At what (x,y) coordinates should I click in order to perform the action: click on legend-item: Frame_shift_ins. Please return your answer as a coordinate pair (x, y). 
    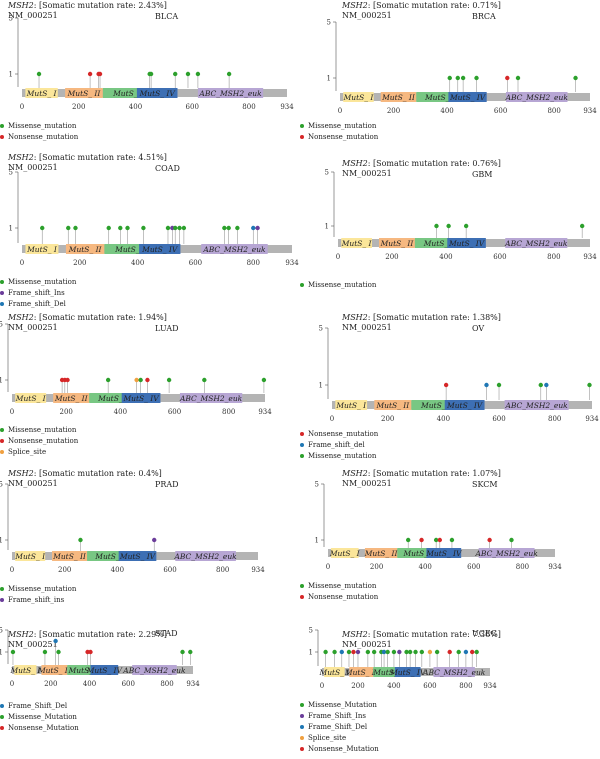
    Looking at the image, I should click on (38, 600).